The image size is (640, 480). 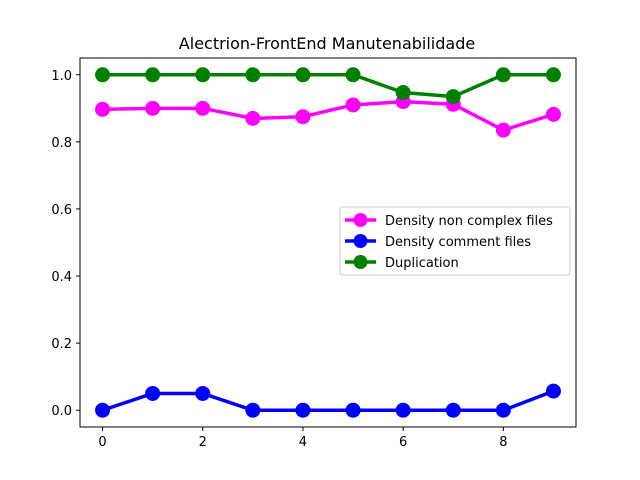 I want to click on y-tick-label-4: 0.8, so click(x=61, y=143).